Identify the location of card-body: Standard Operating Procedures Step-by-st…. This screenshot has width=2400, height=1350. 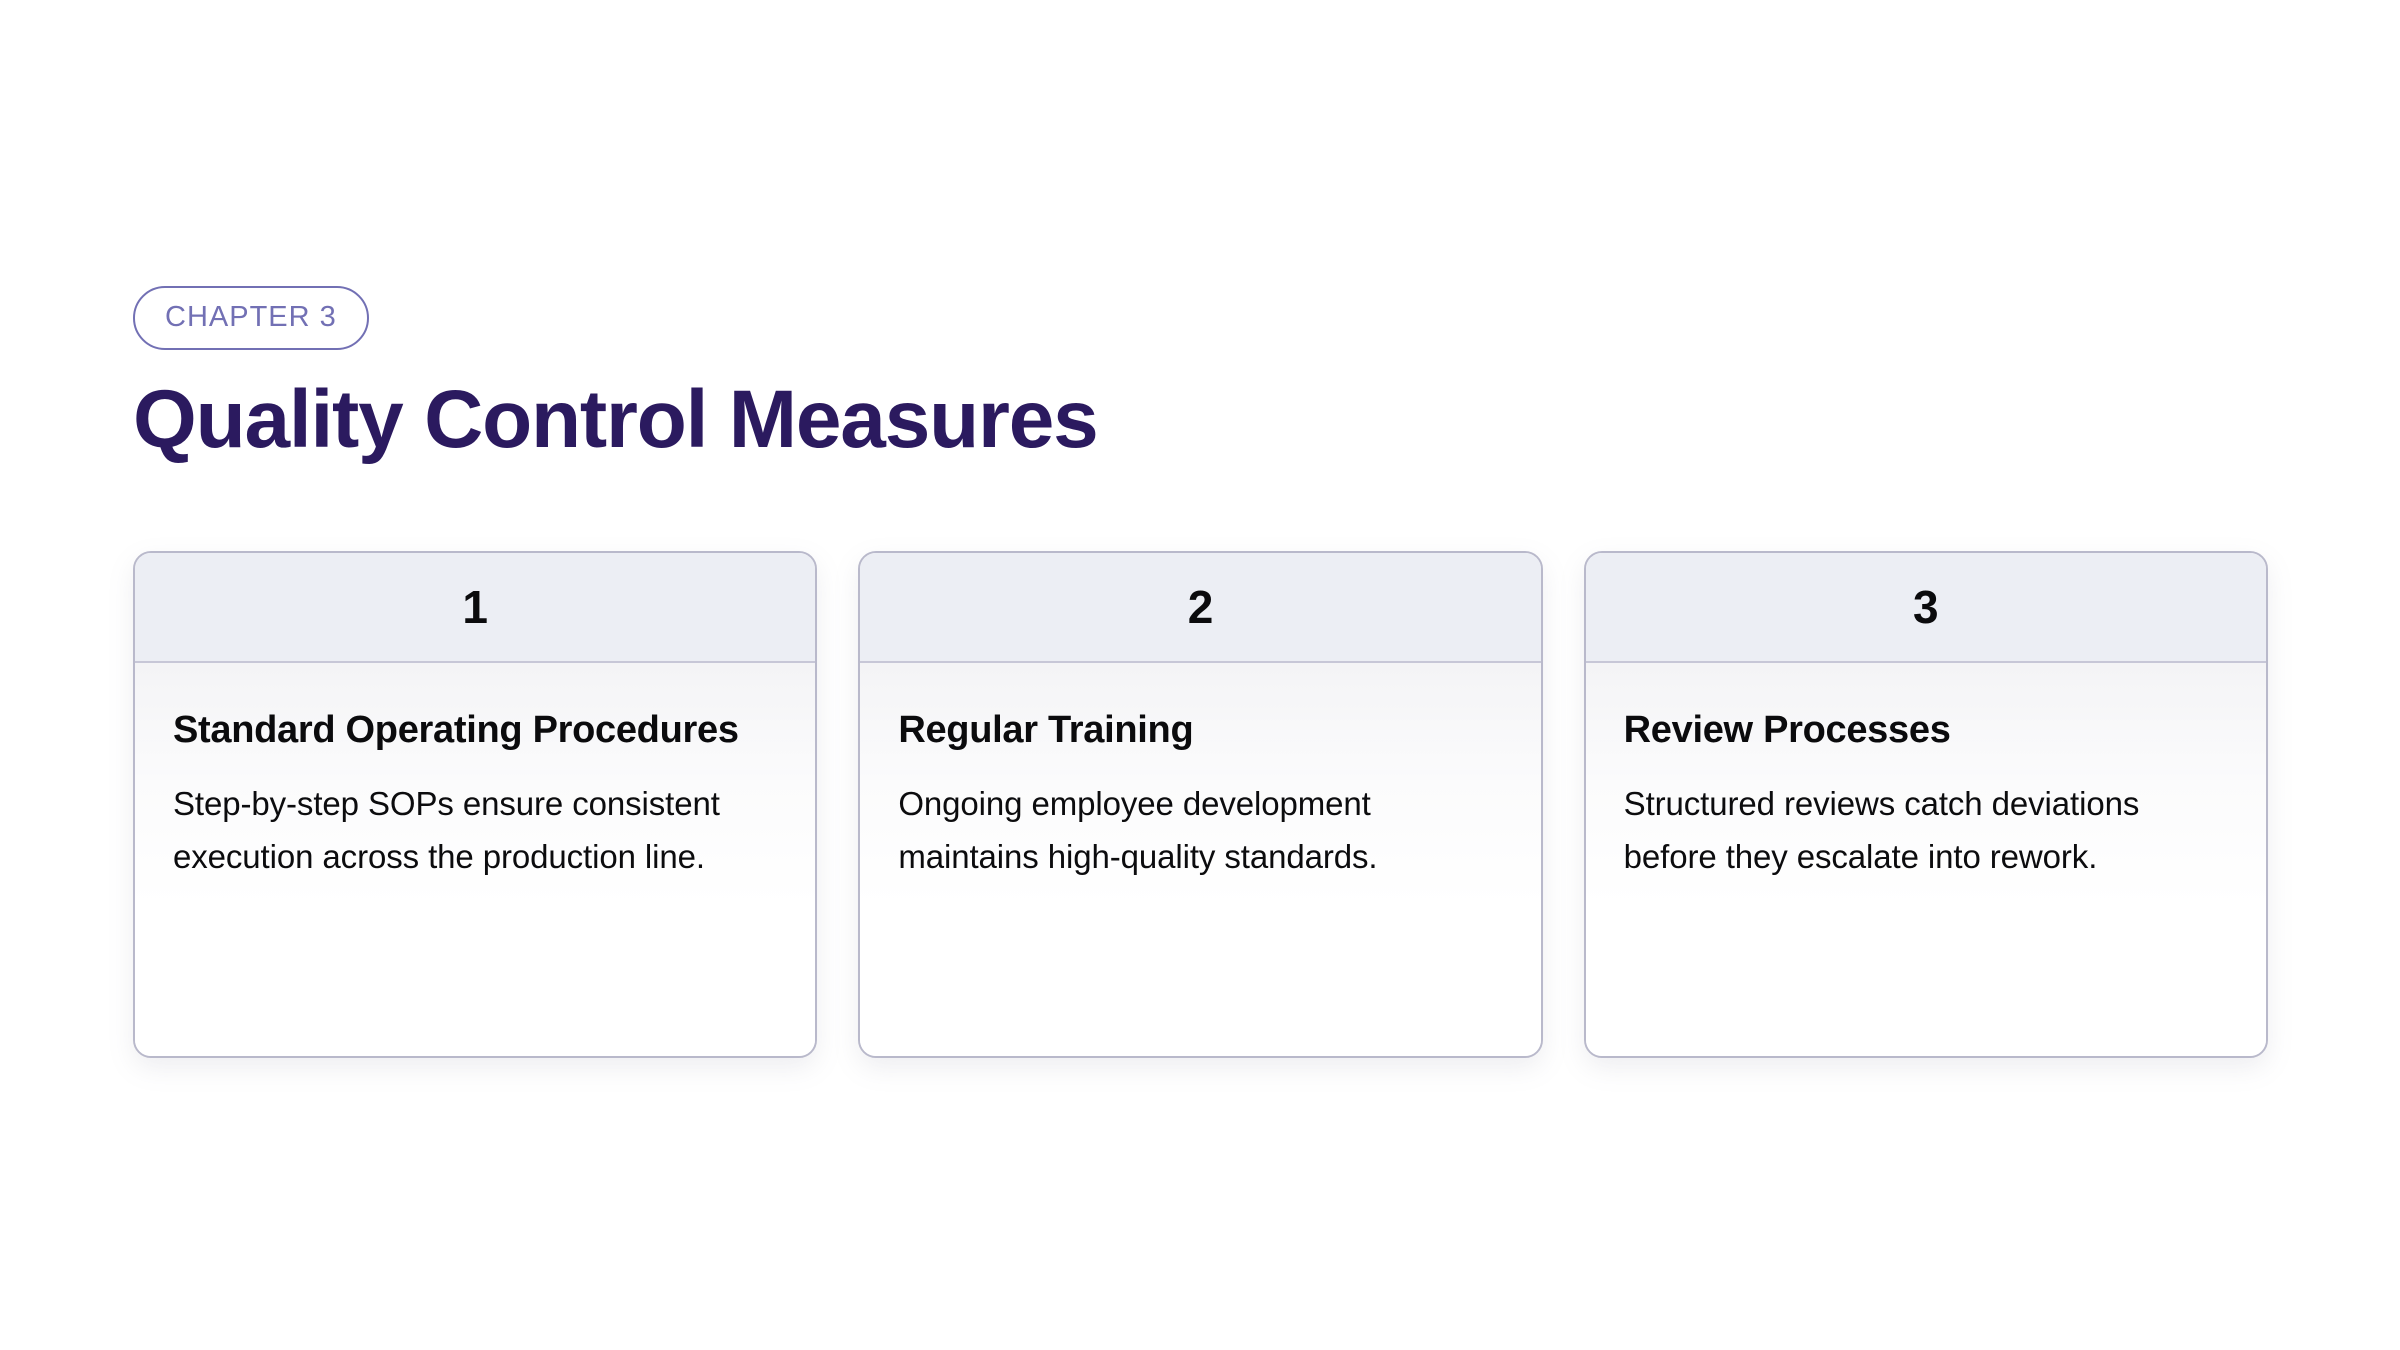
(475, 859).